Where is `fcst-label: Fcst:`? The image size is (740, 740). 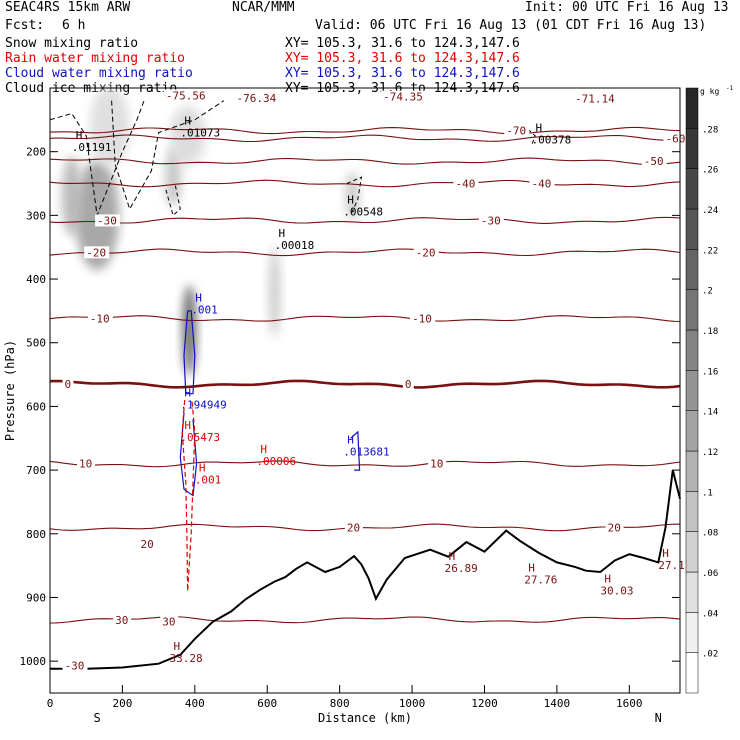 fcst-label: Fcst: is located at coordinates (25, 25).